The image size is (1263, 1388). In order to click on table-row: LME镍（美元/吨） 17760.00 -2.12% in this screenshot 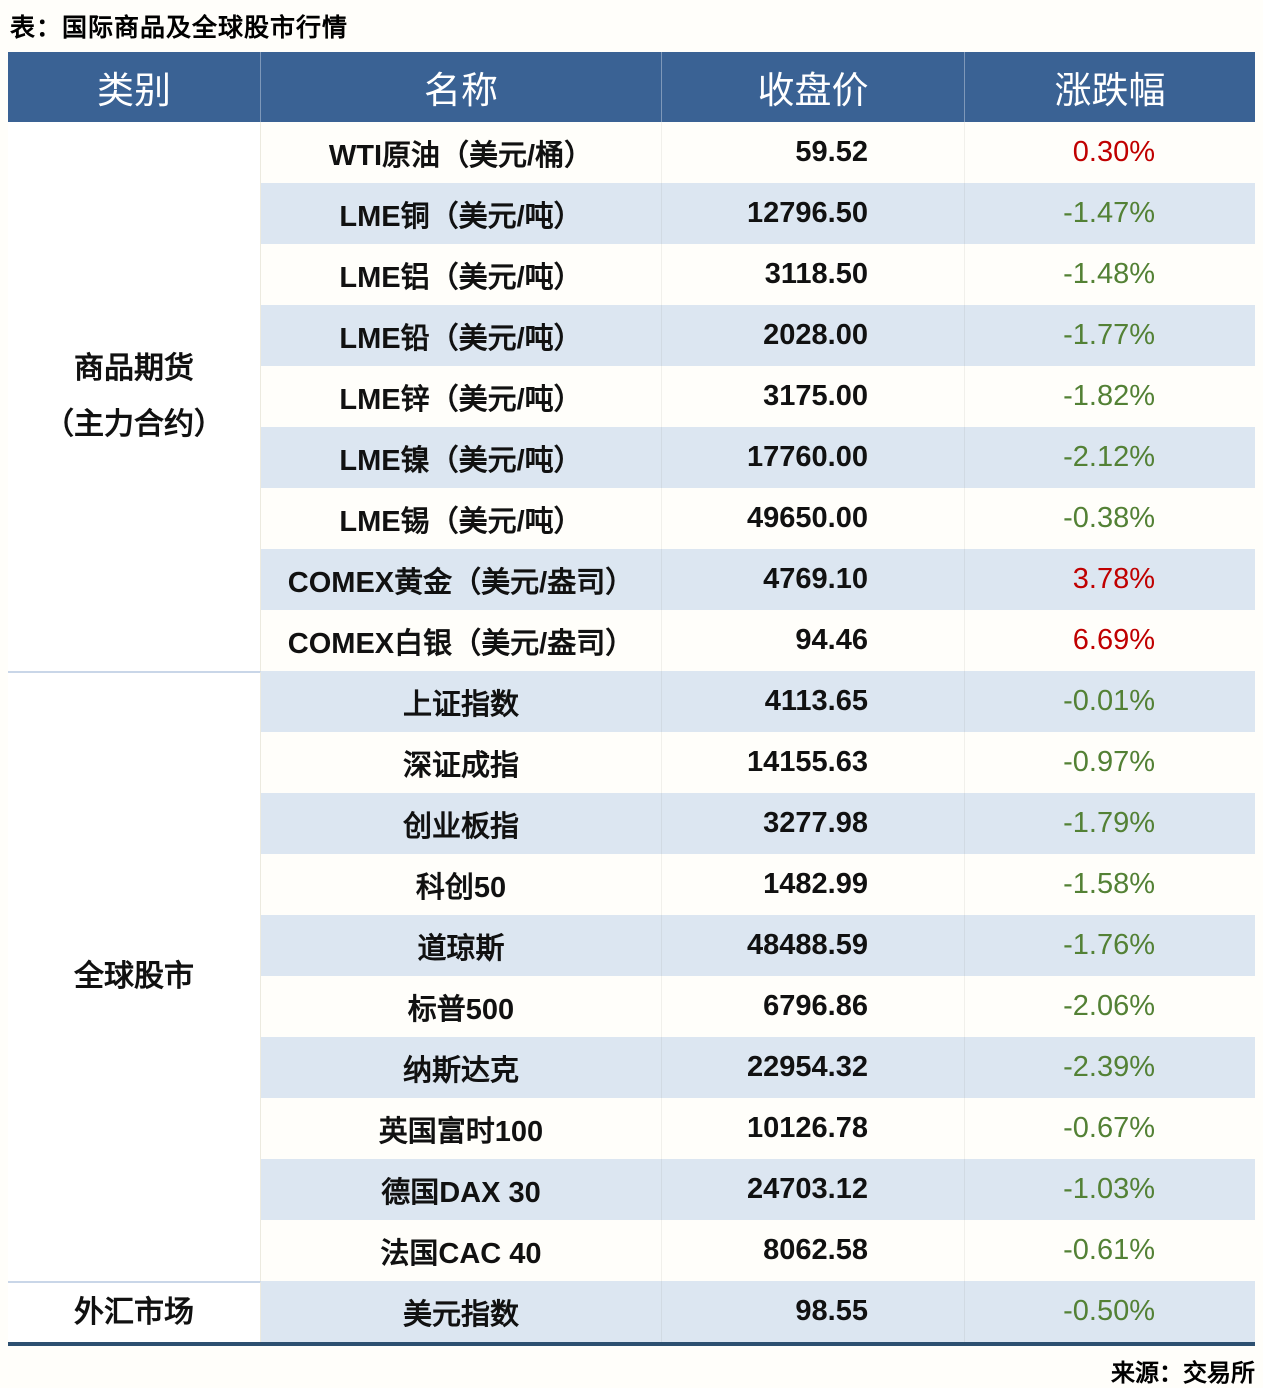, I will do `click(758, 457)`.